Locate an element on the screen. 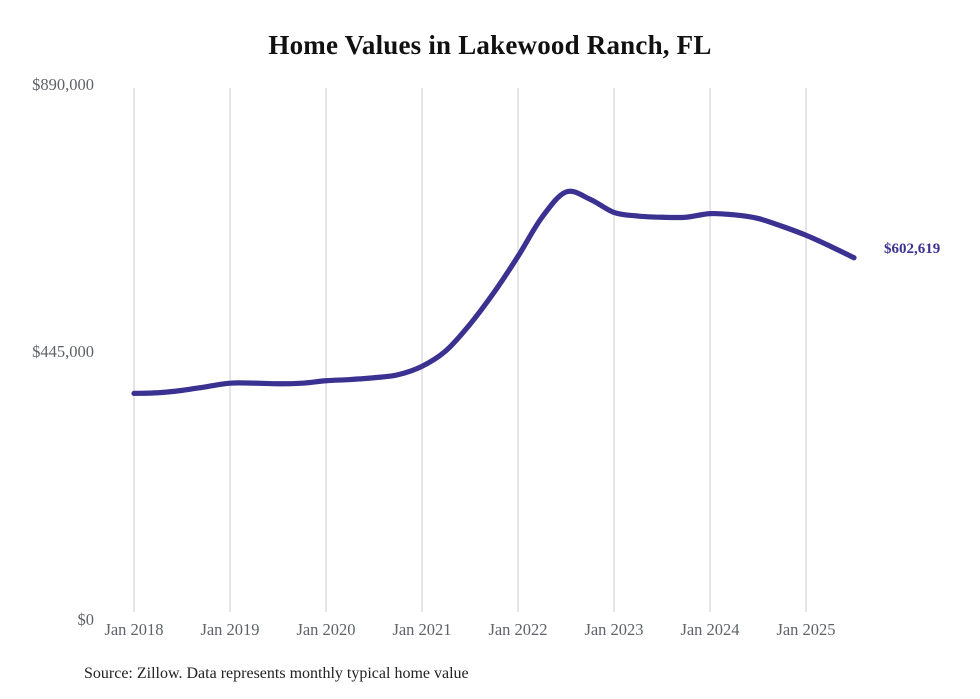 The width and height of the screenshot is (980, 699). x-axis-tick-label: Jan 2023 is located at coordinates (614, 629).